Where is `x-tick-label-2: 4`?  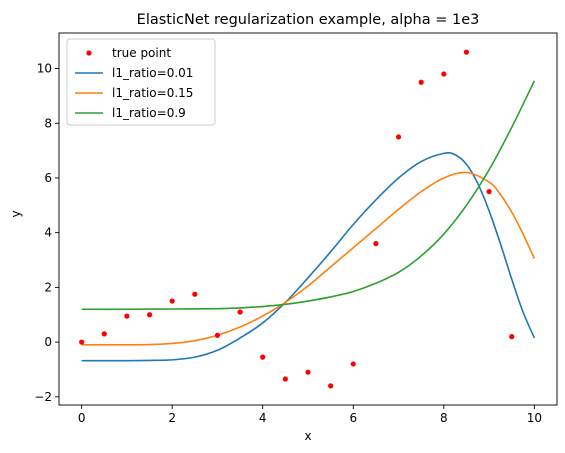
x-tick-label-2: 4 is located at coordinates (263, 418).